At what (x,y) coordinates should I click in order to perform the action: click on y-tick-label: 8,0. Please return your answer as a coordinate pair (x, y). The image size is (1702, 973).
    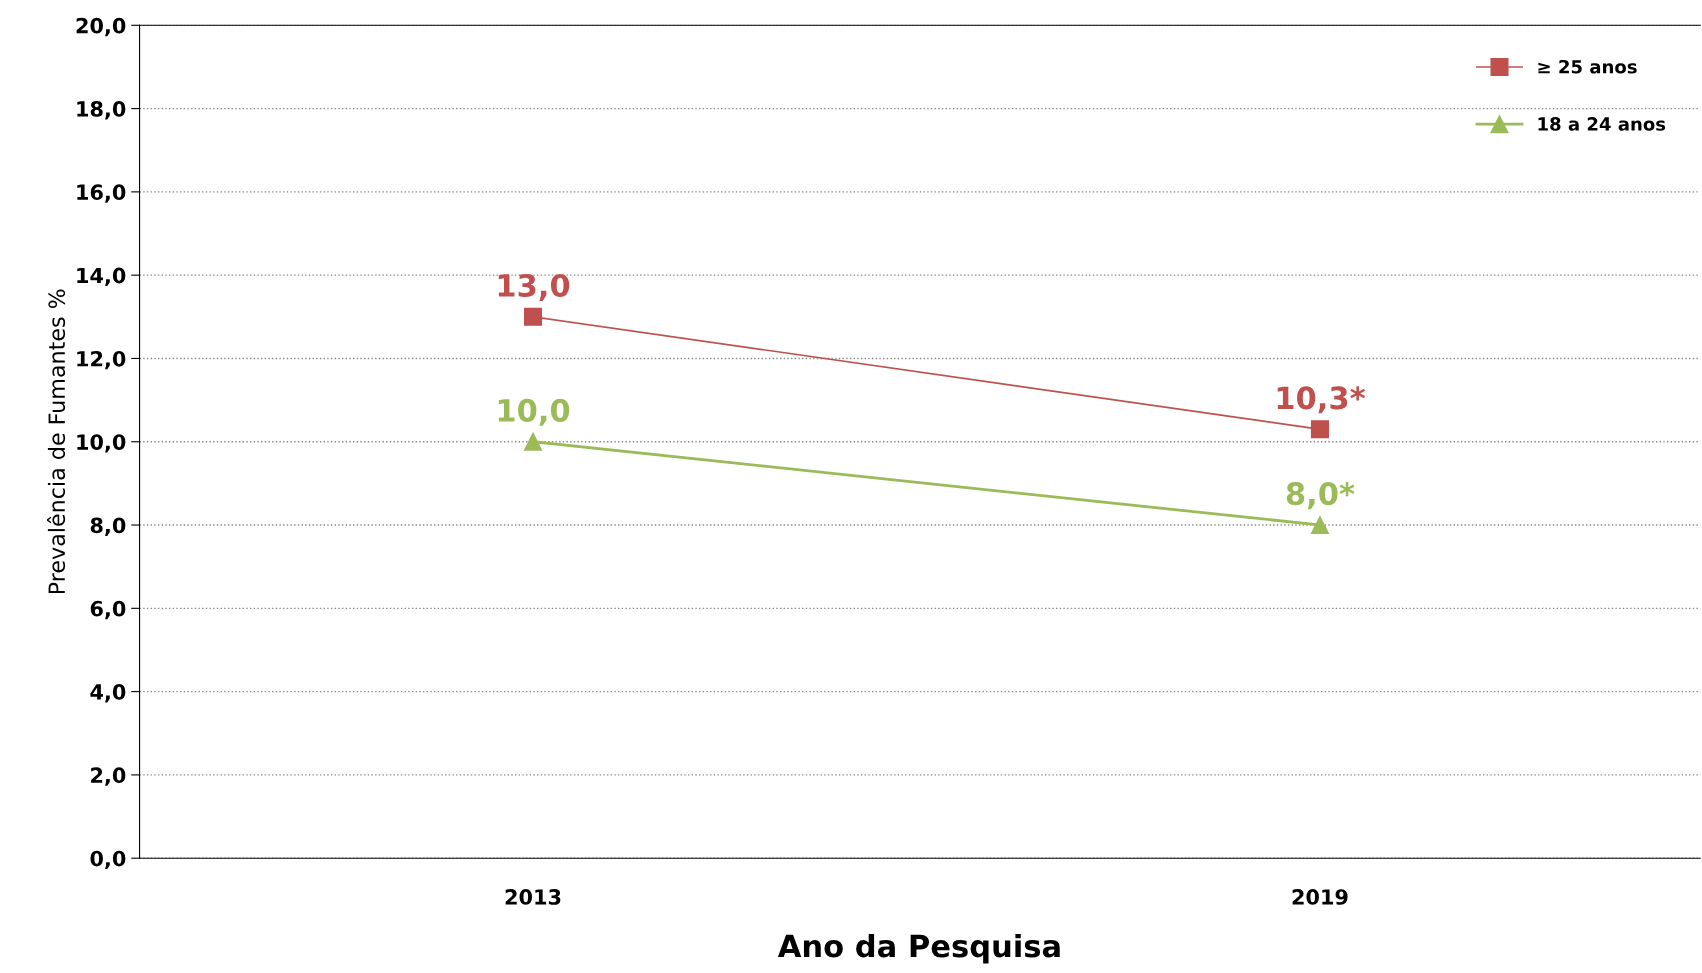
    Looking at the image, I should click on (108, 526).